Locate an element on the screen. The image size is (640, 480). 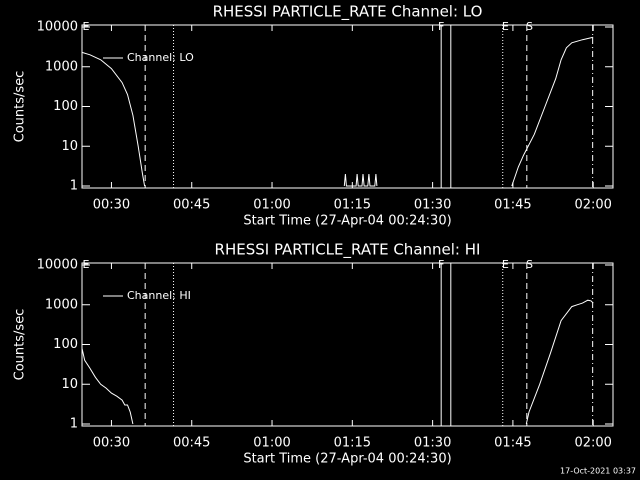
legend-label: Channel: LO is located at coordinates (160, 57).